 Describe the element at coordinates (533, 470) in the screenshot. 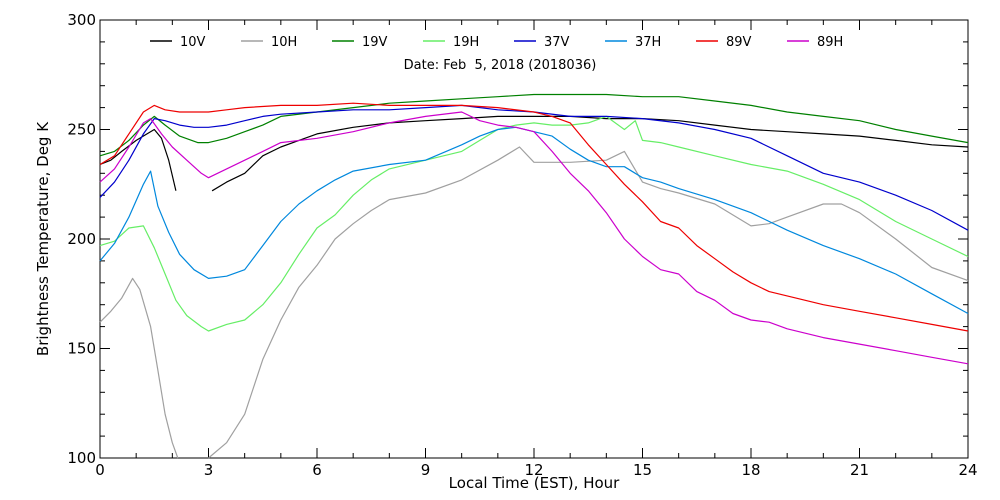

I see `x-tick-label: 12` at that location.